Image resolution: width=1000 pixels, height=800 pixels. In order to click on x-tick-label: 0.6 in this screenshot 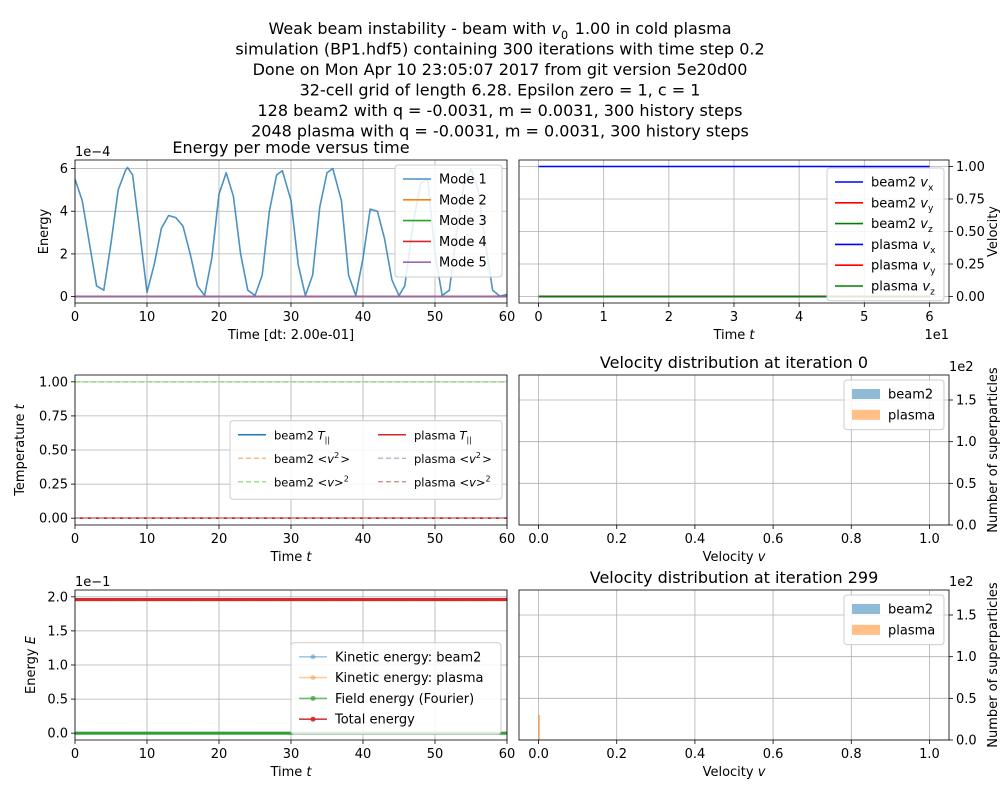, I will do `click(773, 539)`.